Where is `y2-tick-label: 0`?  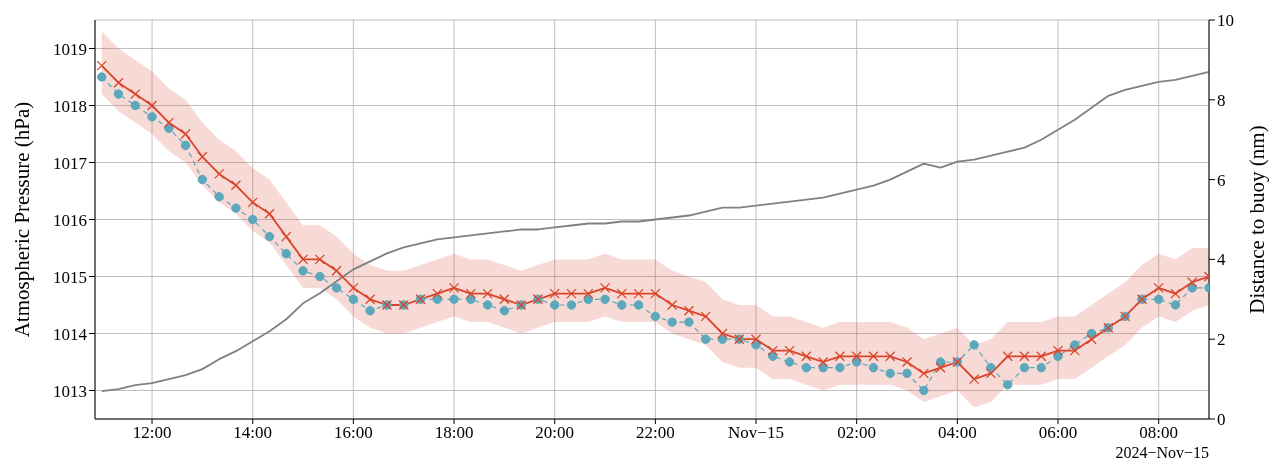
y2-tick-label: 0 is located at coordinates (1221, 420).